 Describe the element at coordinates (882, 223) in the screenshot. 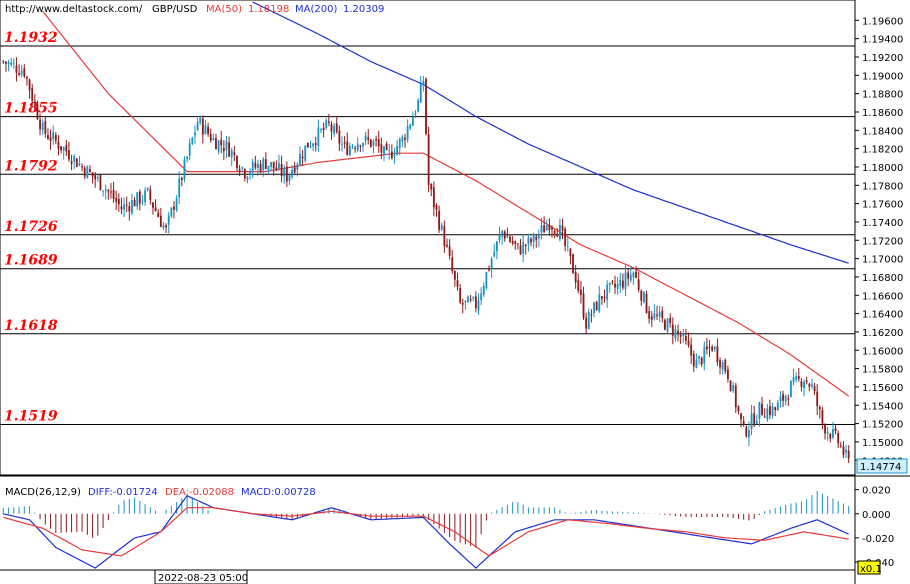

I see `price-tick-label: 1.17400` at that location.